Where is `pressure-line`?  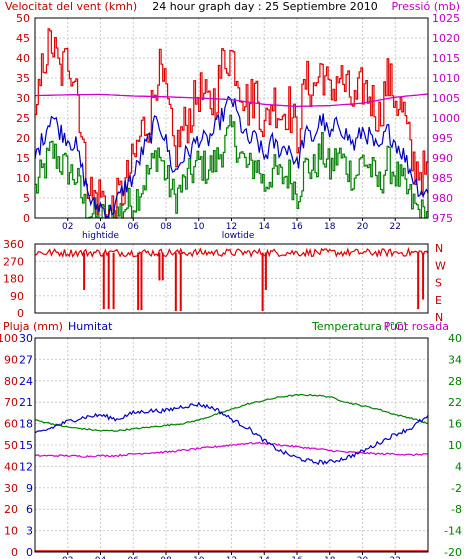
pressure-line is located at coordinates (231, 100).